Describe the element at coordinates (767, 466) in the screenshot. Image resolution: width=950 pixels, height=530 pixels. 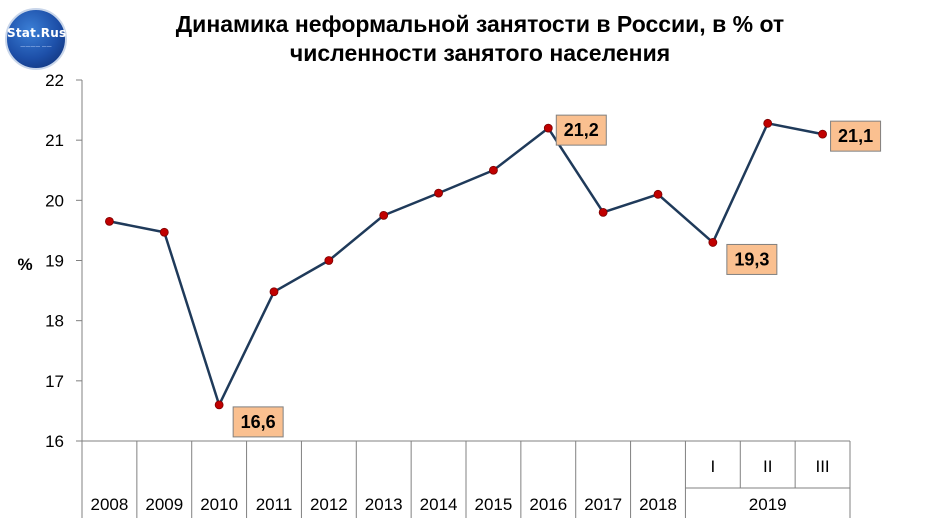
I see `x-tick-label: II` at that location.